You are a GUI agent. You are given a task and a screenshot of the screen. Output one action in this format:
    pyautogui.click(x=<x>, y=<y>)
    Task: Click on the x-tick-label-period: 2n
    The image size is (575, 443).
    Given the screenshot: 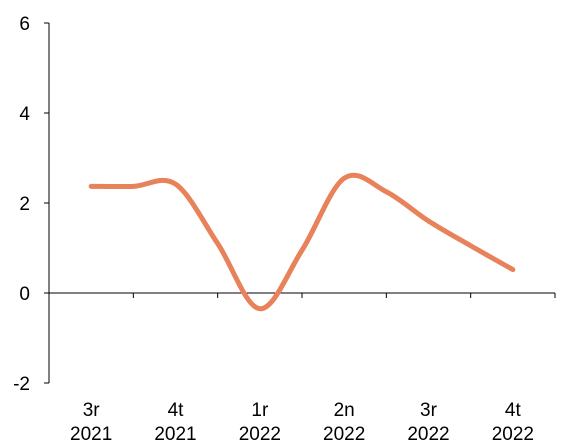 What is the action you would take?
    pyautogui.click(x=344, y=410)
    